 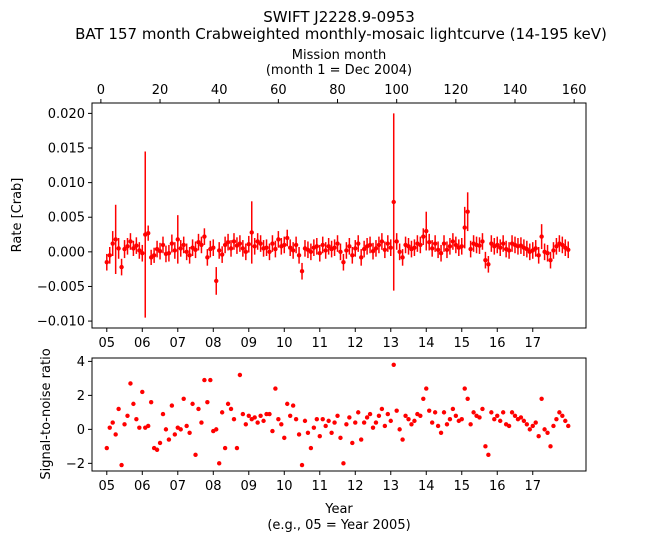 I want to click on snr-xtick-label: 06, so click(x=142, y=486).